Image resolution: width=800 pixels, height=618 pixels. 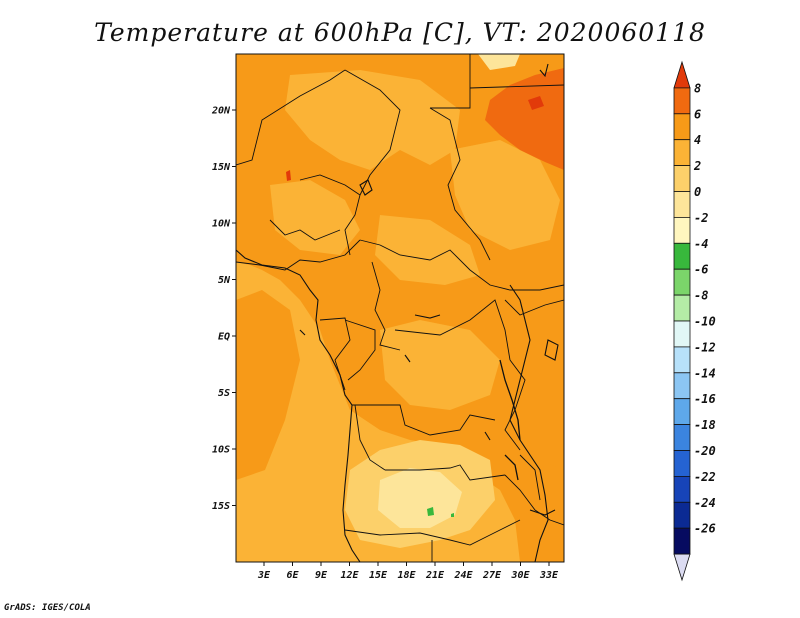 What do you see at coordinates (315, 217) in the screenshot?
I see `field-patch-chad` at bounding box center [315, 217].